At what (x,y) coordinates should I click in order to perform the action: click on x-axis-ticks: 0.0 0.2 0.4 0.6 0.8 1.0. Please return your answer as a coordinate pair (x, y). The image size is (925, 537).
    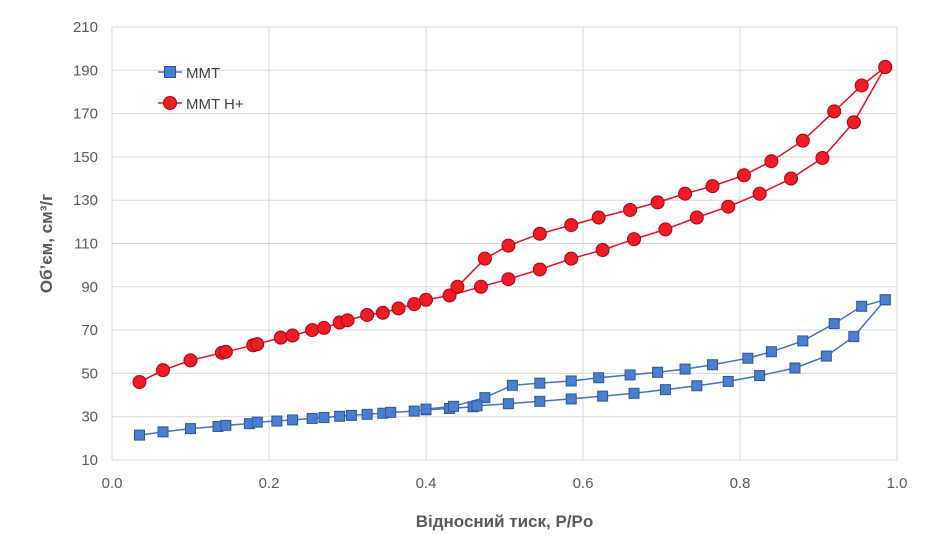
    Looking at the image, I should click on (505, 483).